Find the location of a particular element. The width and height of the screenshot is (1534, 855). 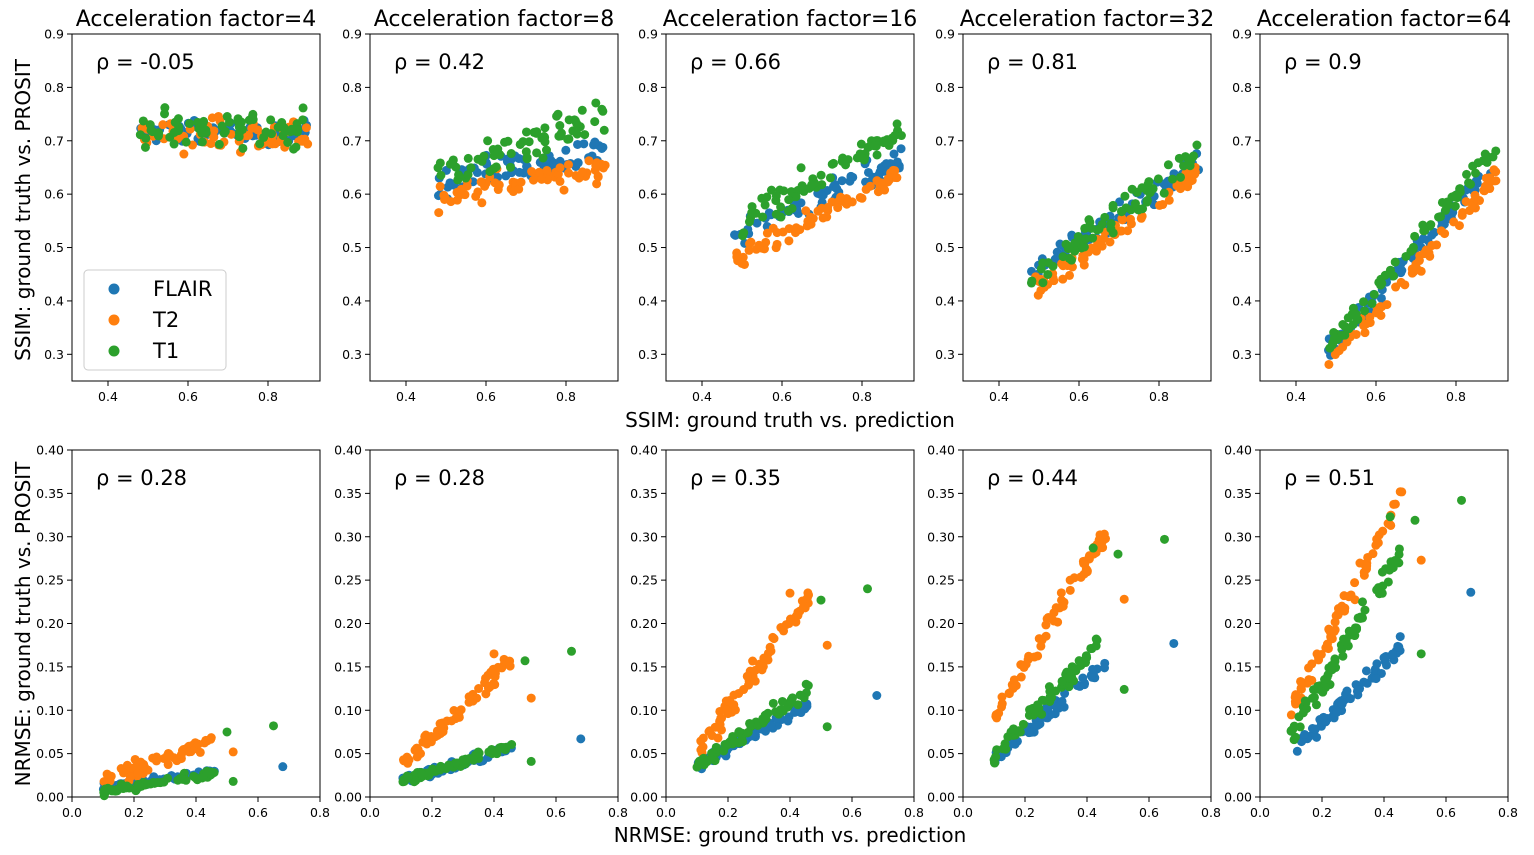

rho-annotation: ρ = 0.28 is located at coordinates (141, 478).